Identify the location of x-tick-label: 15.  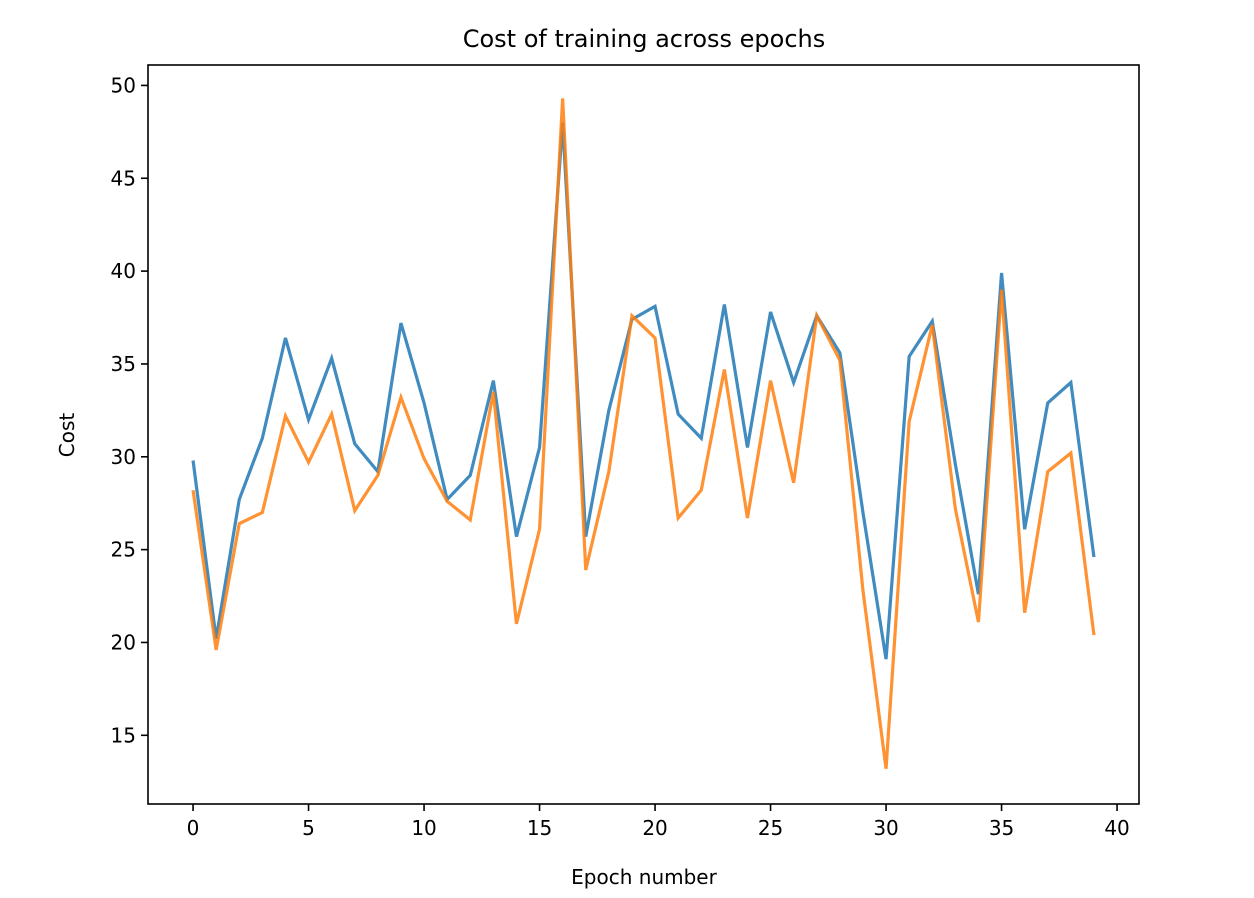
(539, 828).